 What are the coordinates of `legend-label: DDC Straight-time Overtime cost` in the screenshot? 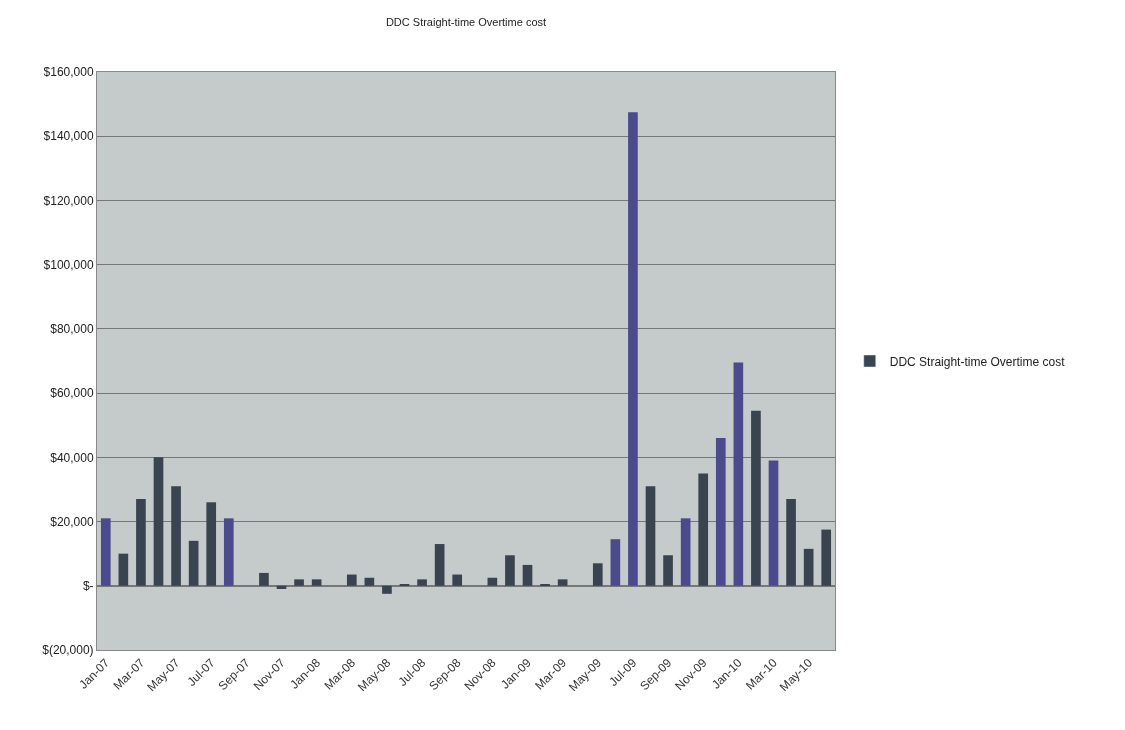 It's located at (977, 361).